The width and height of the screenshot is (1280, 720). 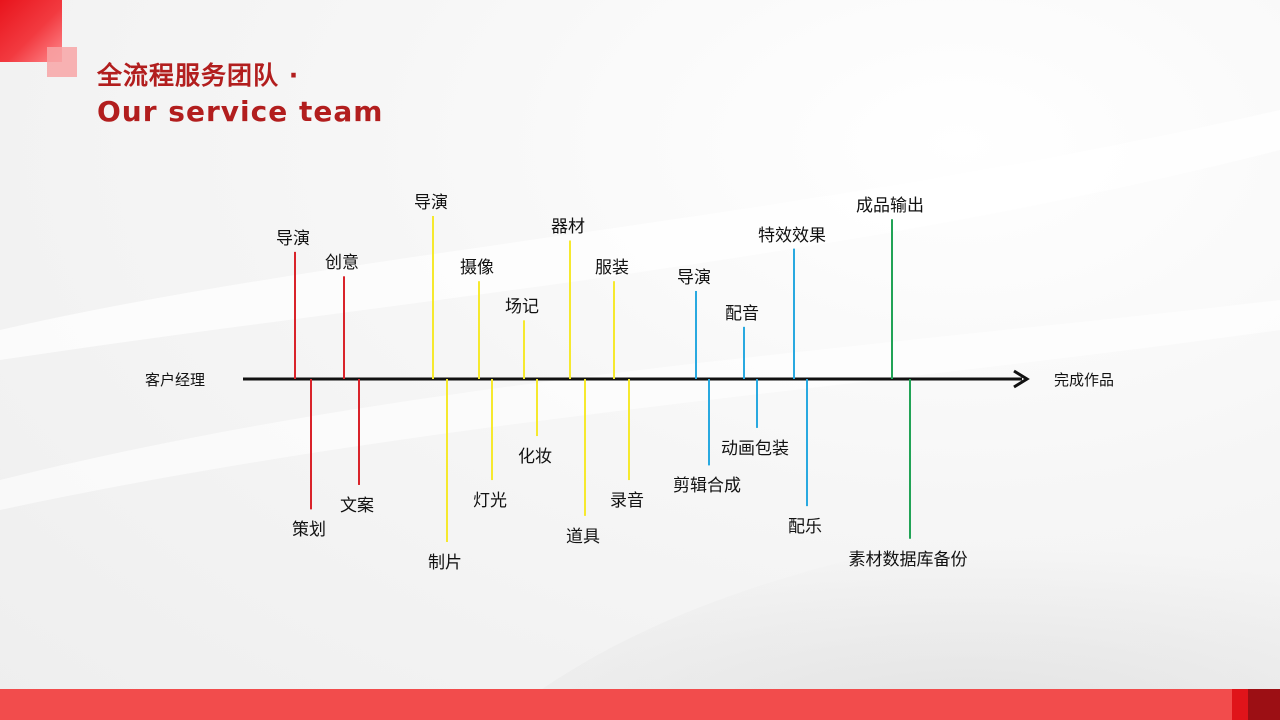 I want to click on timeline-item-label: 器材, so click(x=568, y=227).